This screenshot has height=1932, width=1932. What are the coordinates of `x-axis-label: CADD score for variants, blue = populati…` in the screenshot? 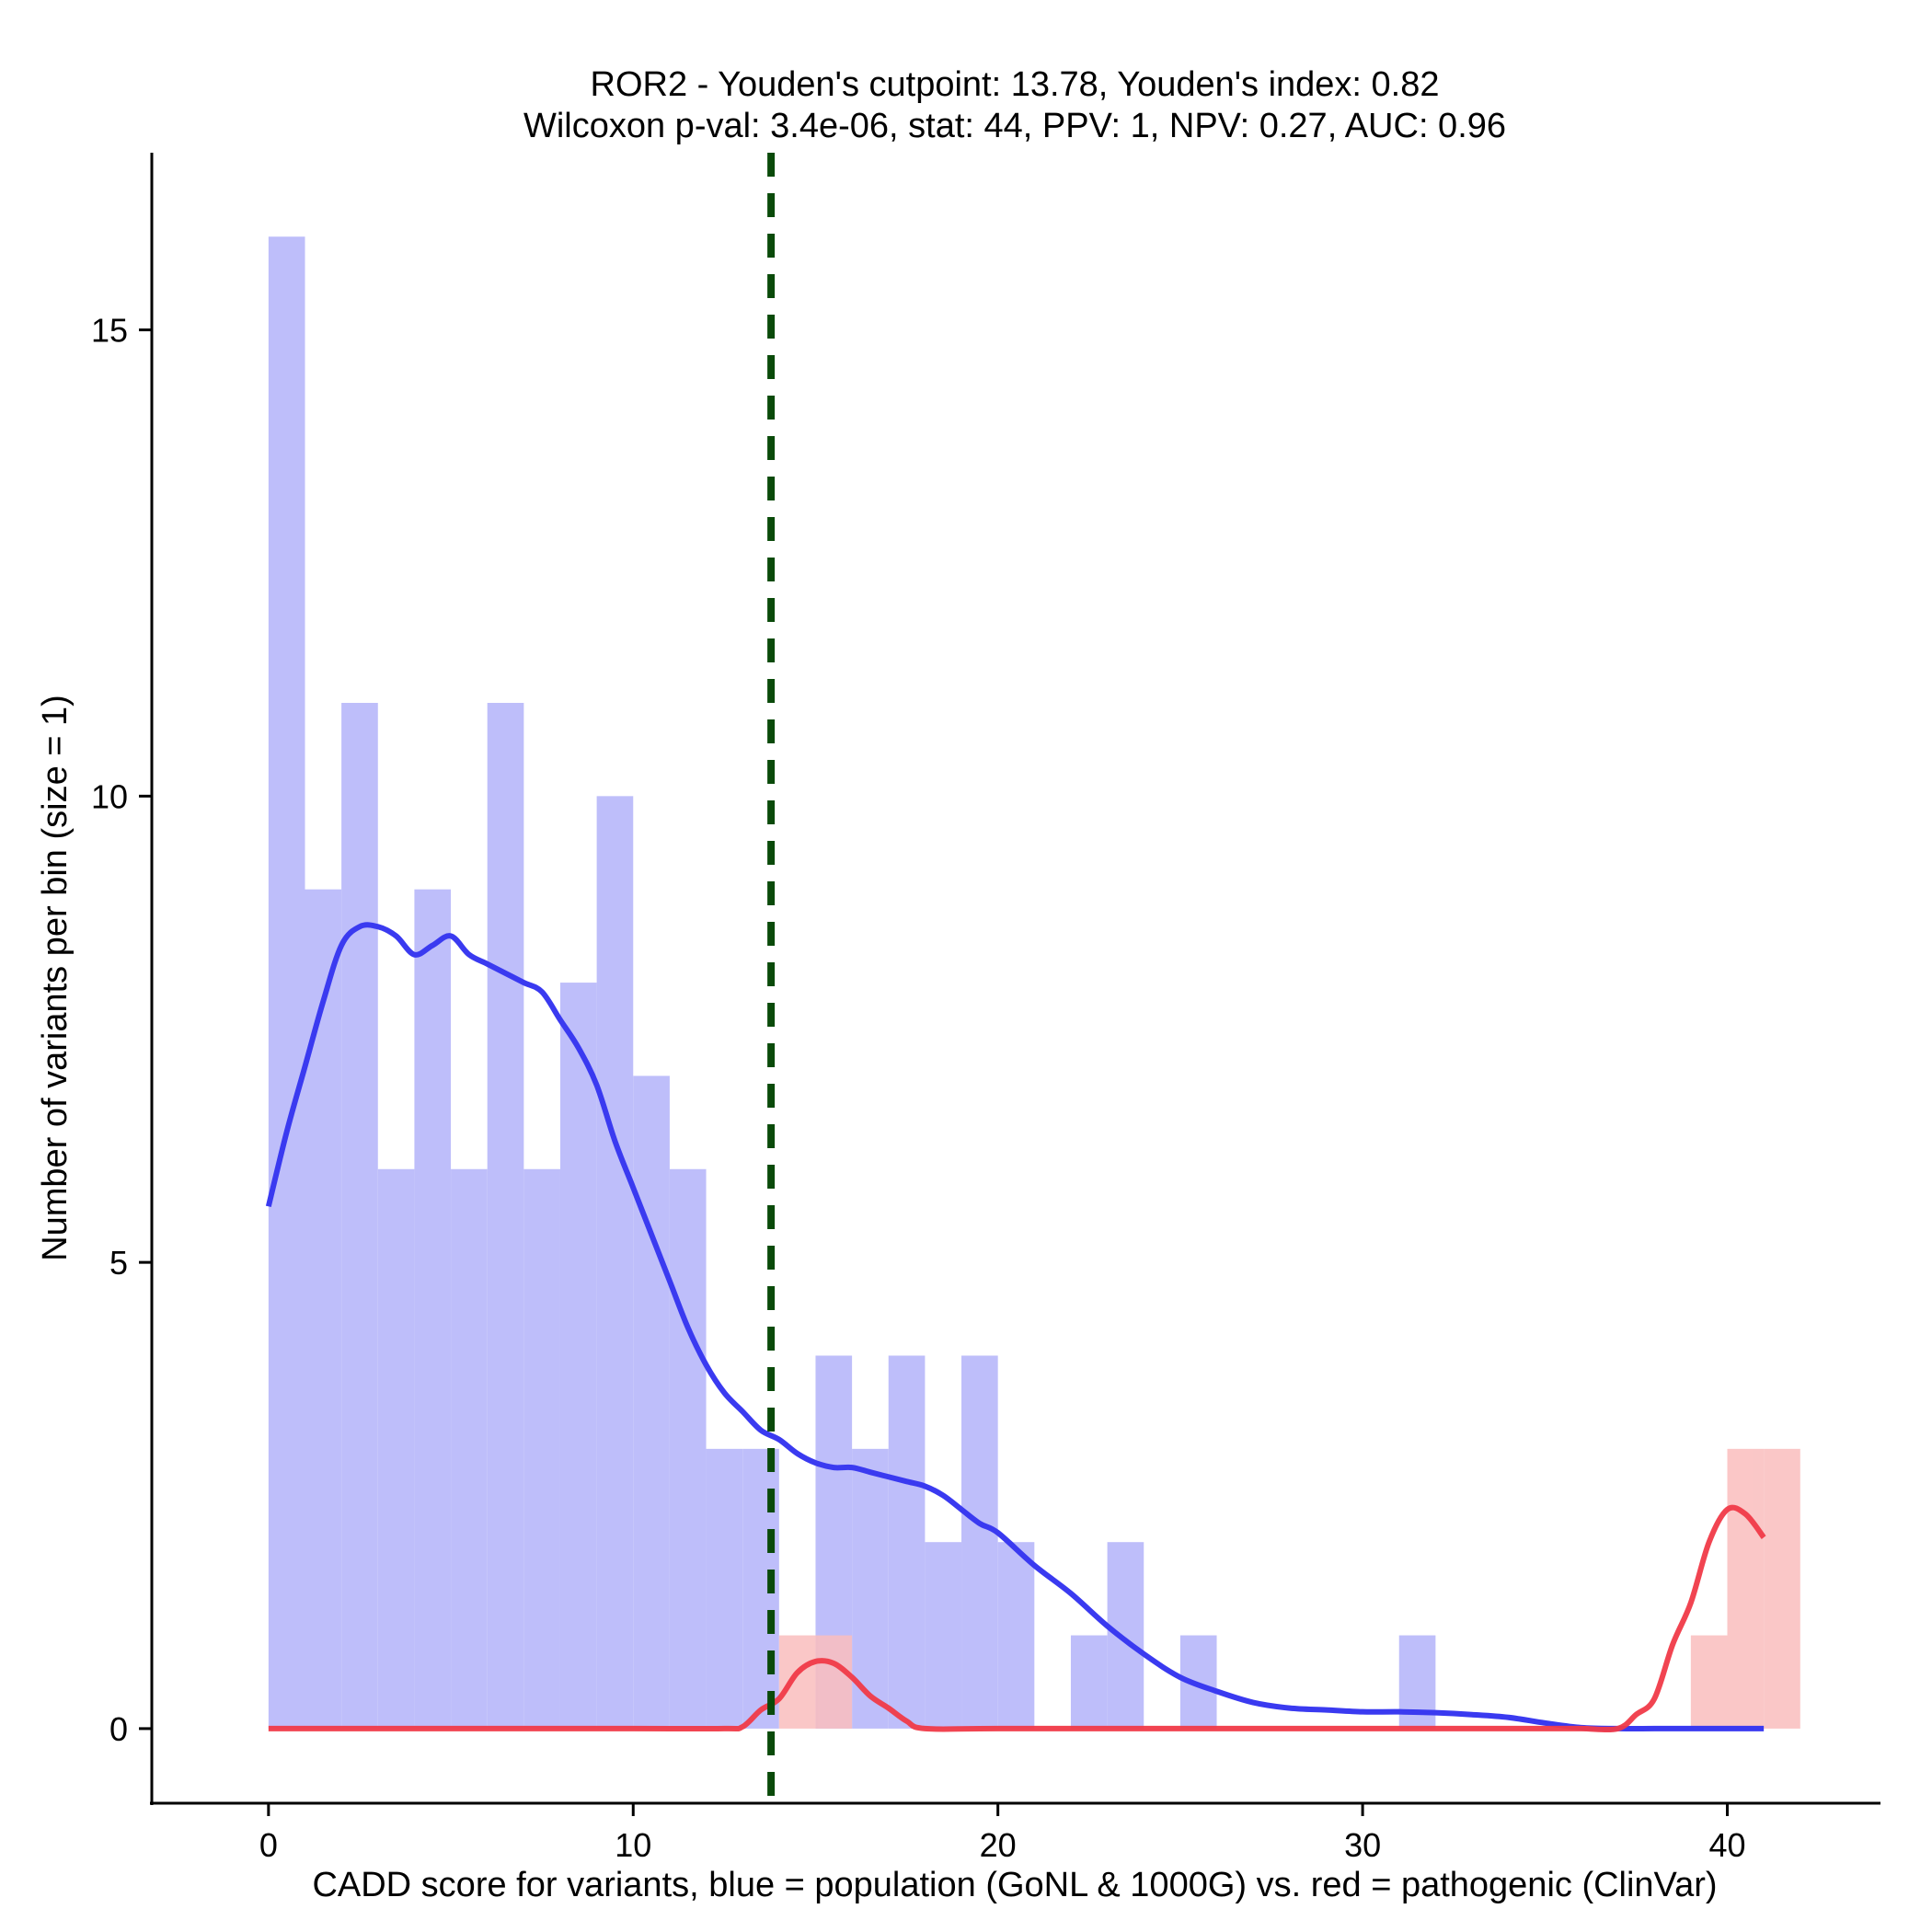 It's located at (1014, 1885).